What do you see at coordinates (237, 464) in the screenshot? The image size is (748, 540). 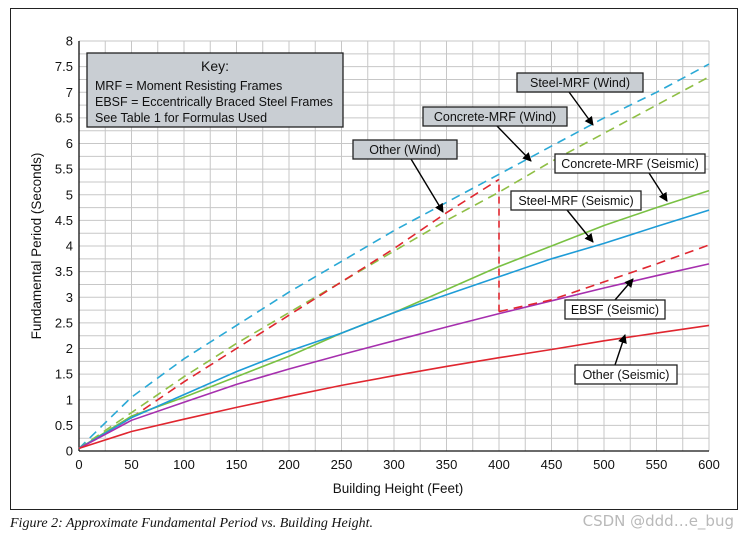 I see `x-tick-label: 150` at bounding box center [237, 464].